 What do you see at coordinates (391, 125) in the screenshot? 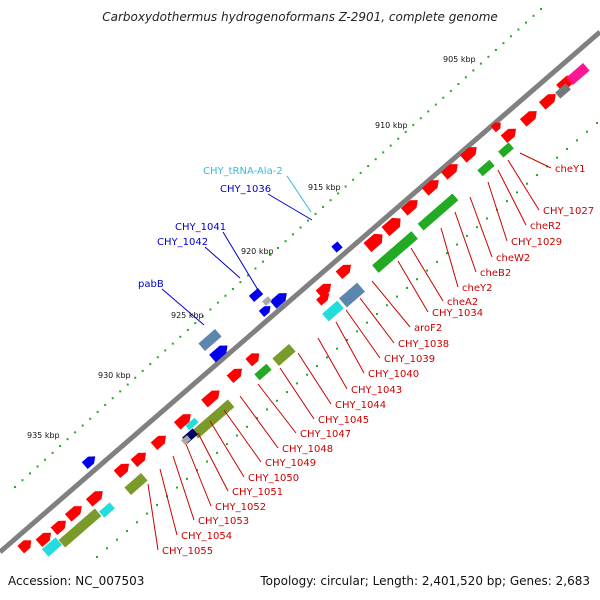
I see `tick-label: 910 kbp` at bounding box center [391, 125].